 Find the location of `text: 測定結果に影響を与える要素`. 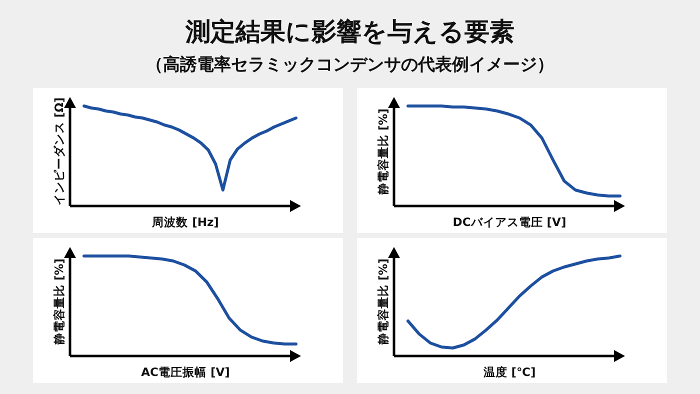

text: 測定結果に影響を与える要素 is located at coordinates (349, 31).